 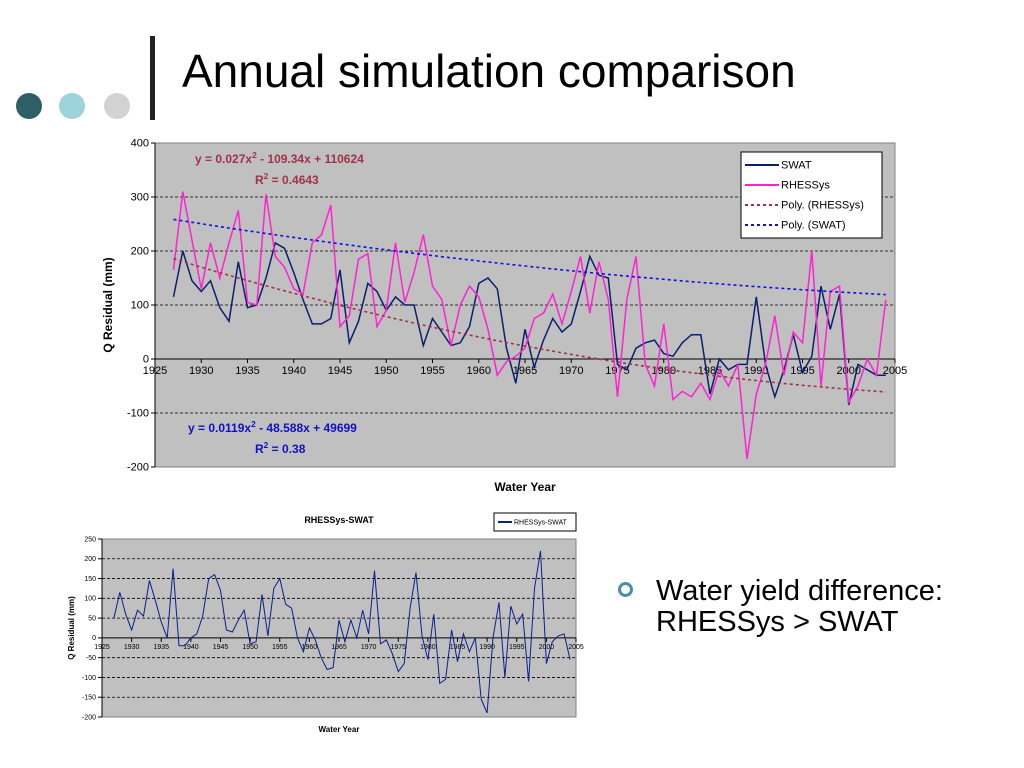 I want to click on y-tick-label: 250, so click(x=90, y=539).